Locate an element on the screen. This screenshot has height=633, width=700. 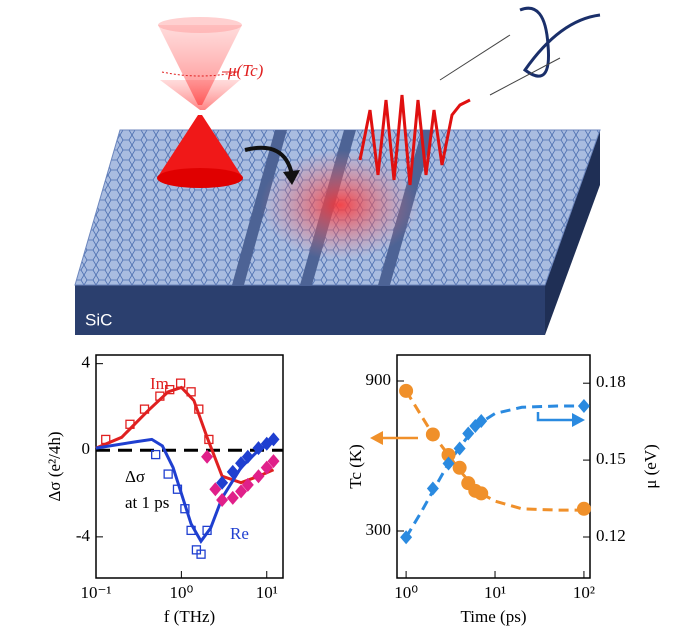
annotation: Im is located at coordinates (159, 383).